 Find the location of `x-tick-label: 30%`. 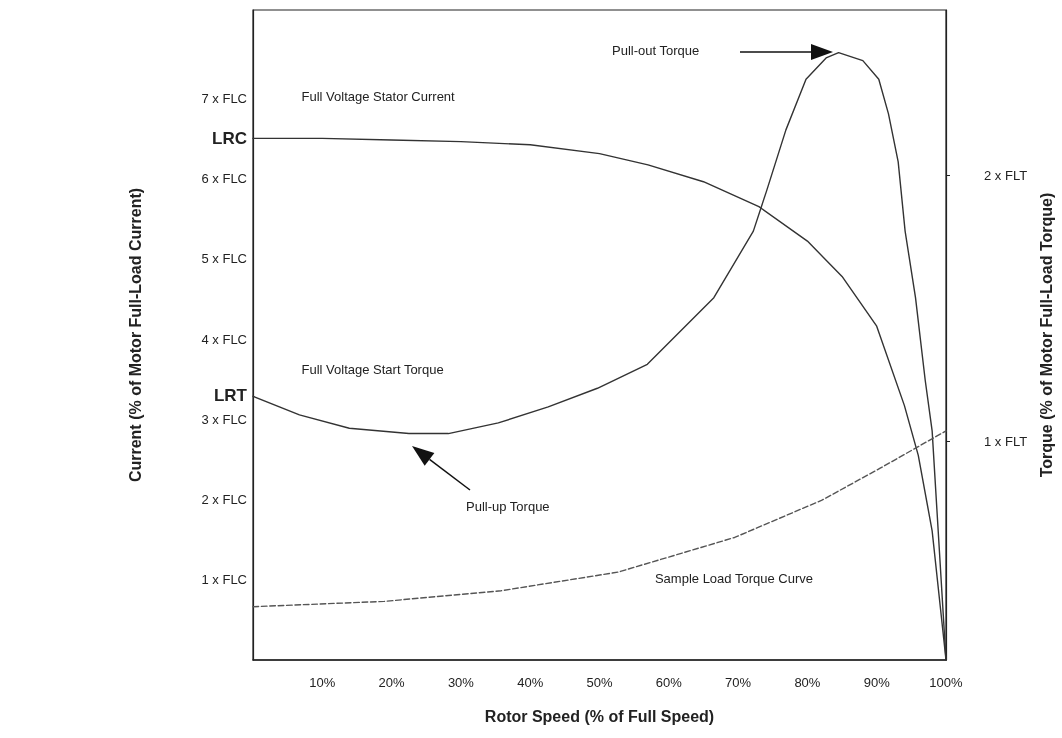

x-tick-label: 30% is located at coordinates (461, 682).